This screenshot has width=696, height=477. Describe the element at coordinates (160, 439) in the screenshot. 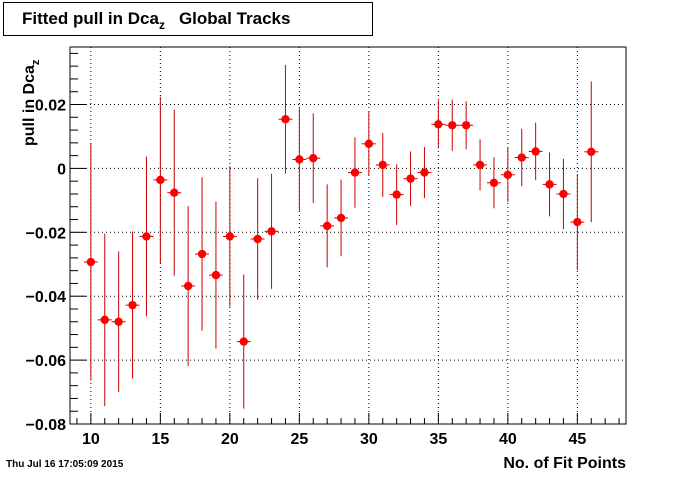

I see `x-tick-label: 15` at that location.